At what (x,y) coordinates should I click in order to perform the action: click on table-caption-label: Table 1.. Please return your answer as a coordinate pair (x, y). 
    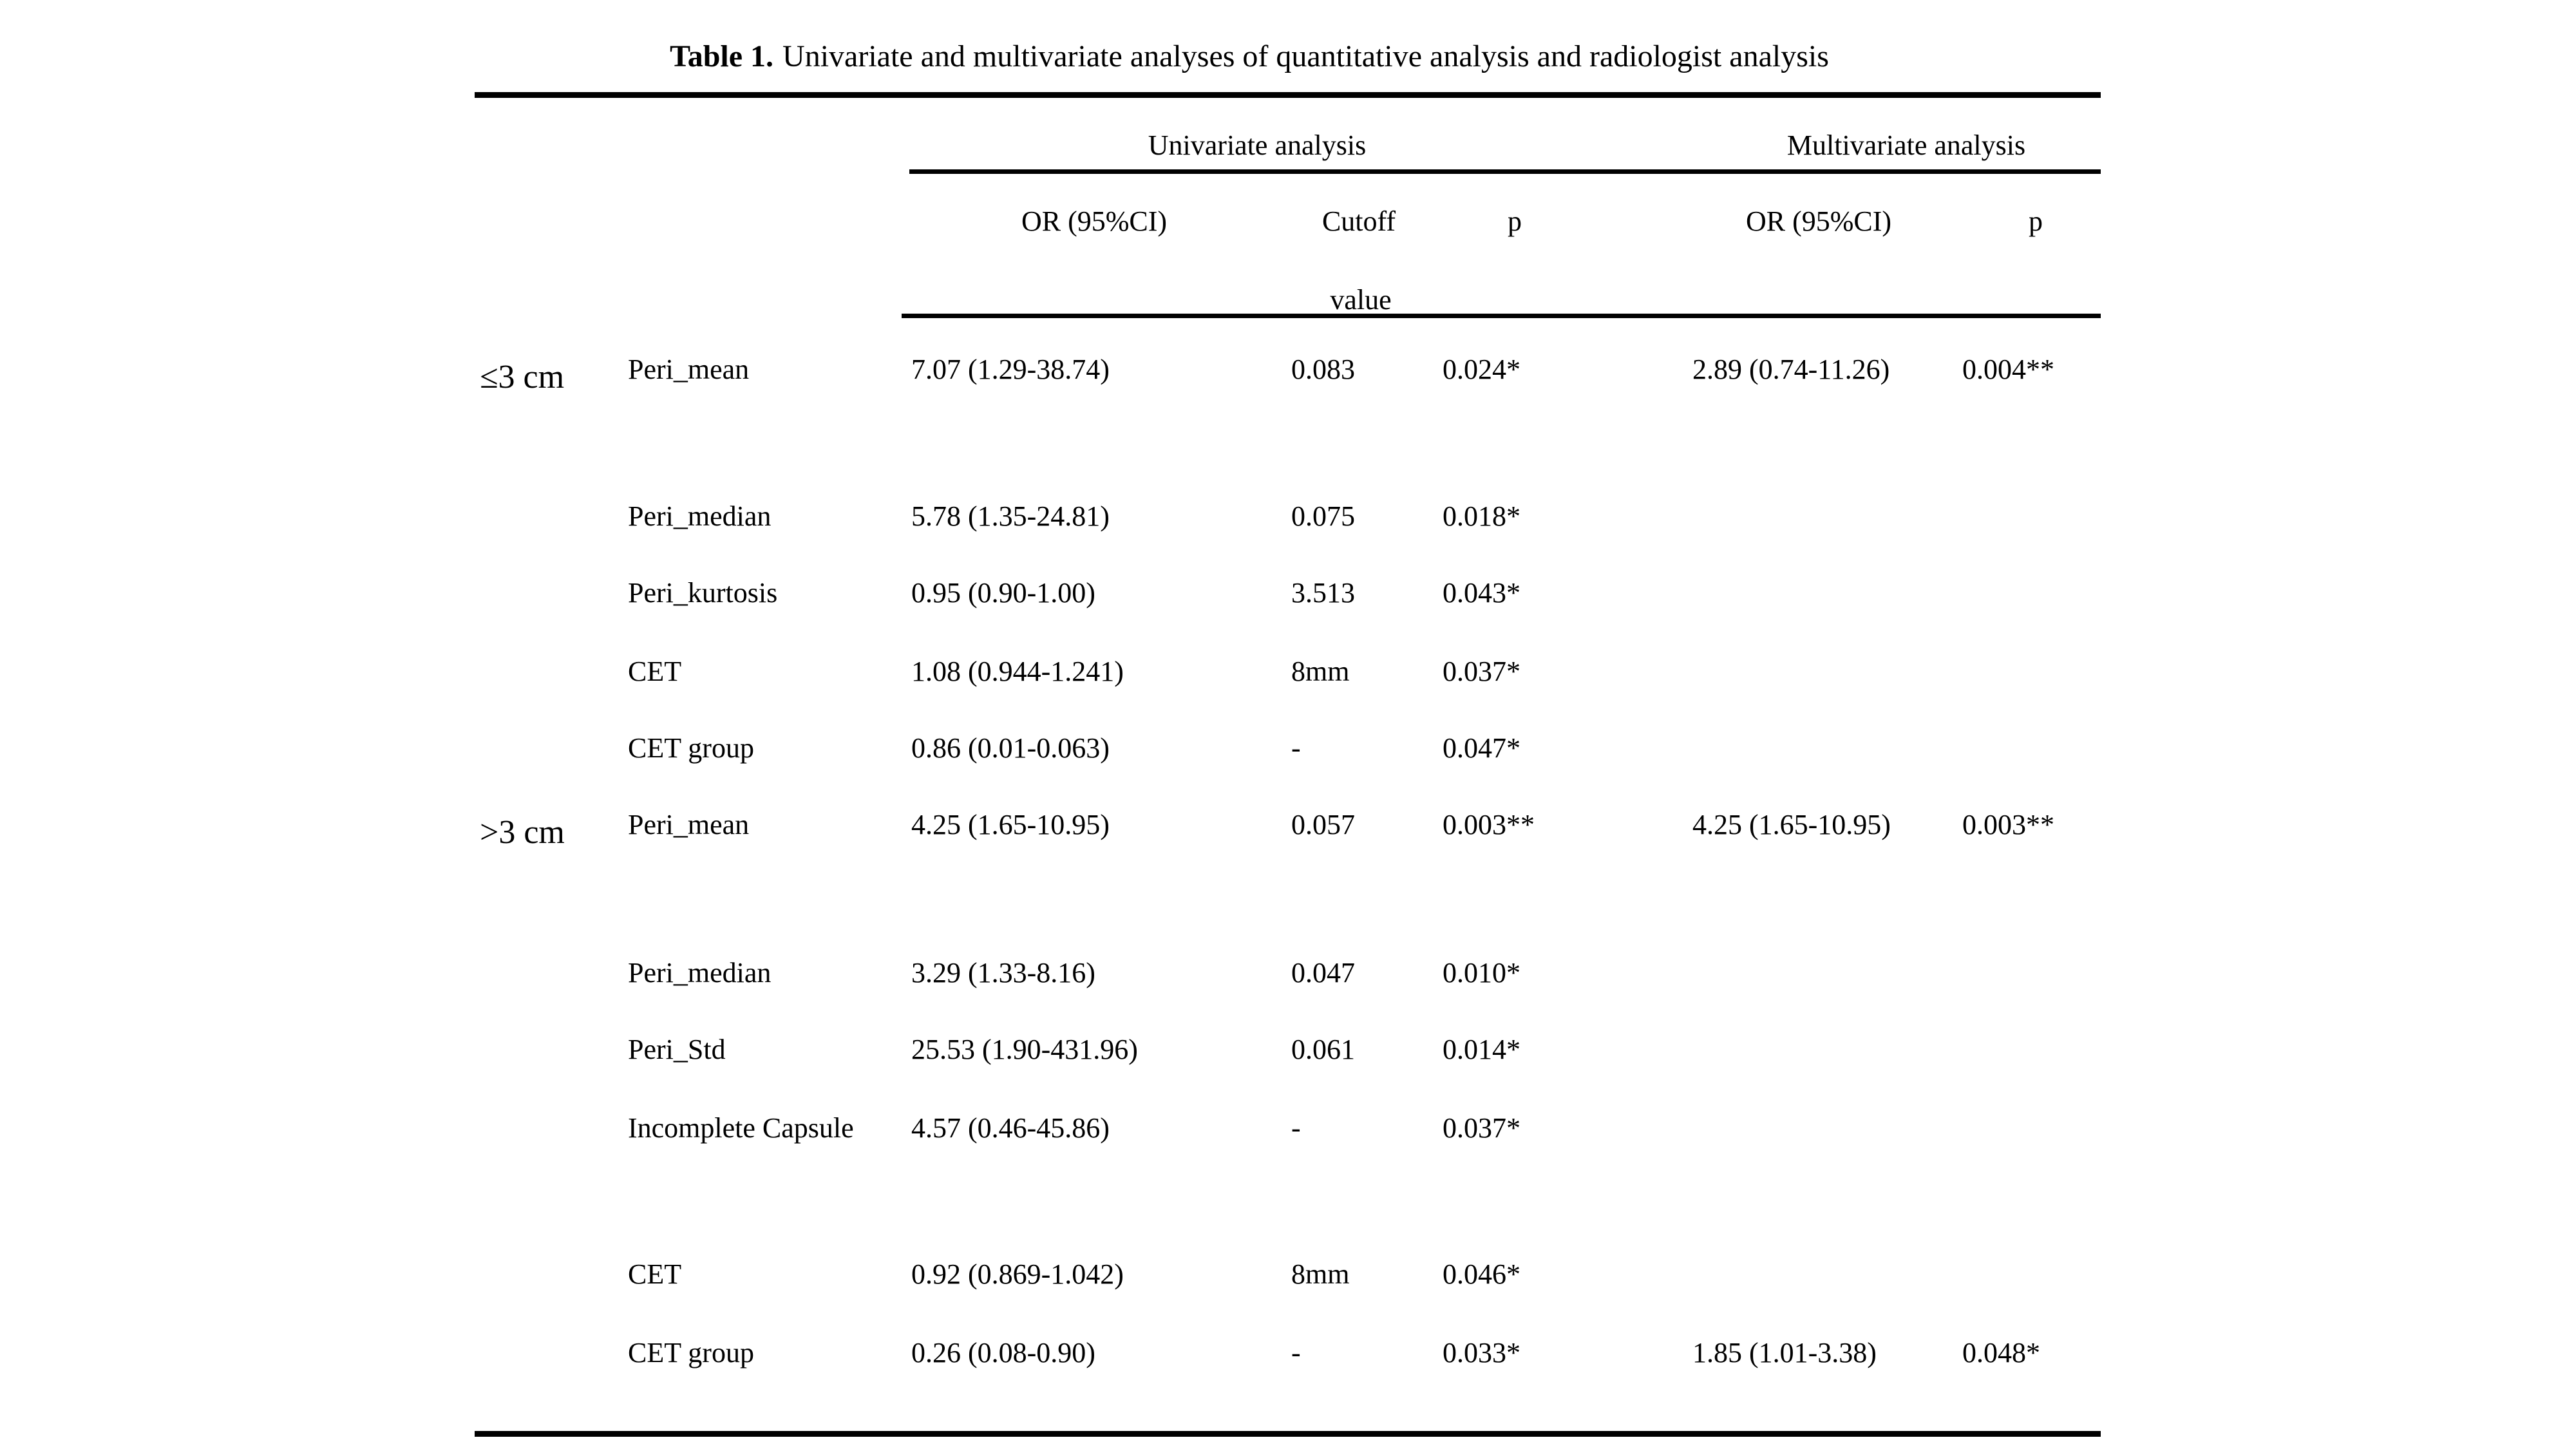
    Looking at the image, I should click on (722, 56).